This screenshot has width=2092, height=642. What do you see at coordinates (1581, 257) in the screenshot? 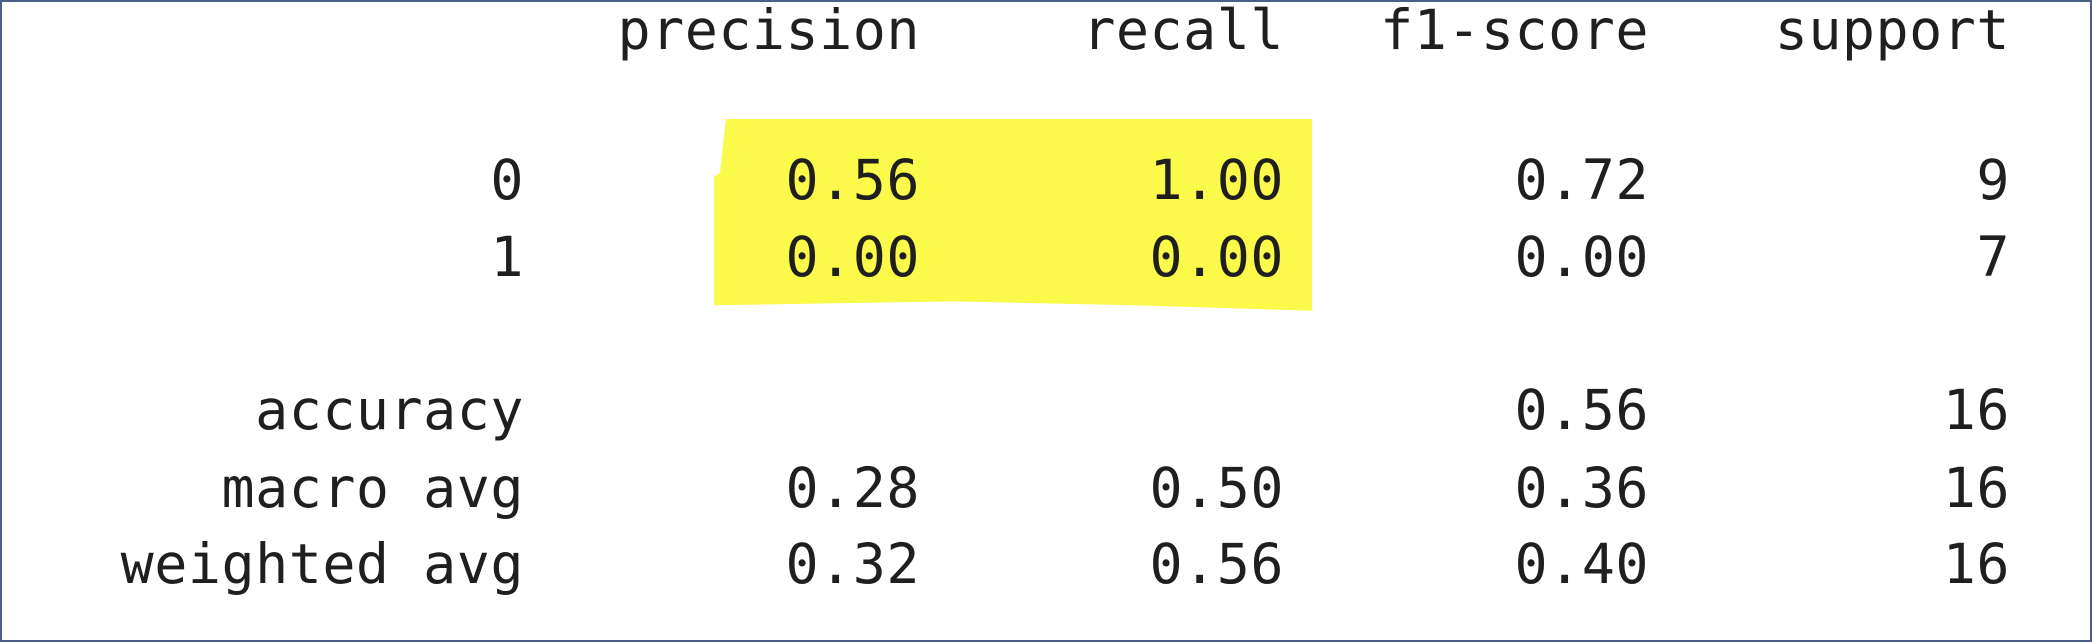
I see `class-1-f1-score: 0.00` at bounding box center [1581, 257].